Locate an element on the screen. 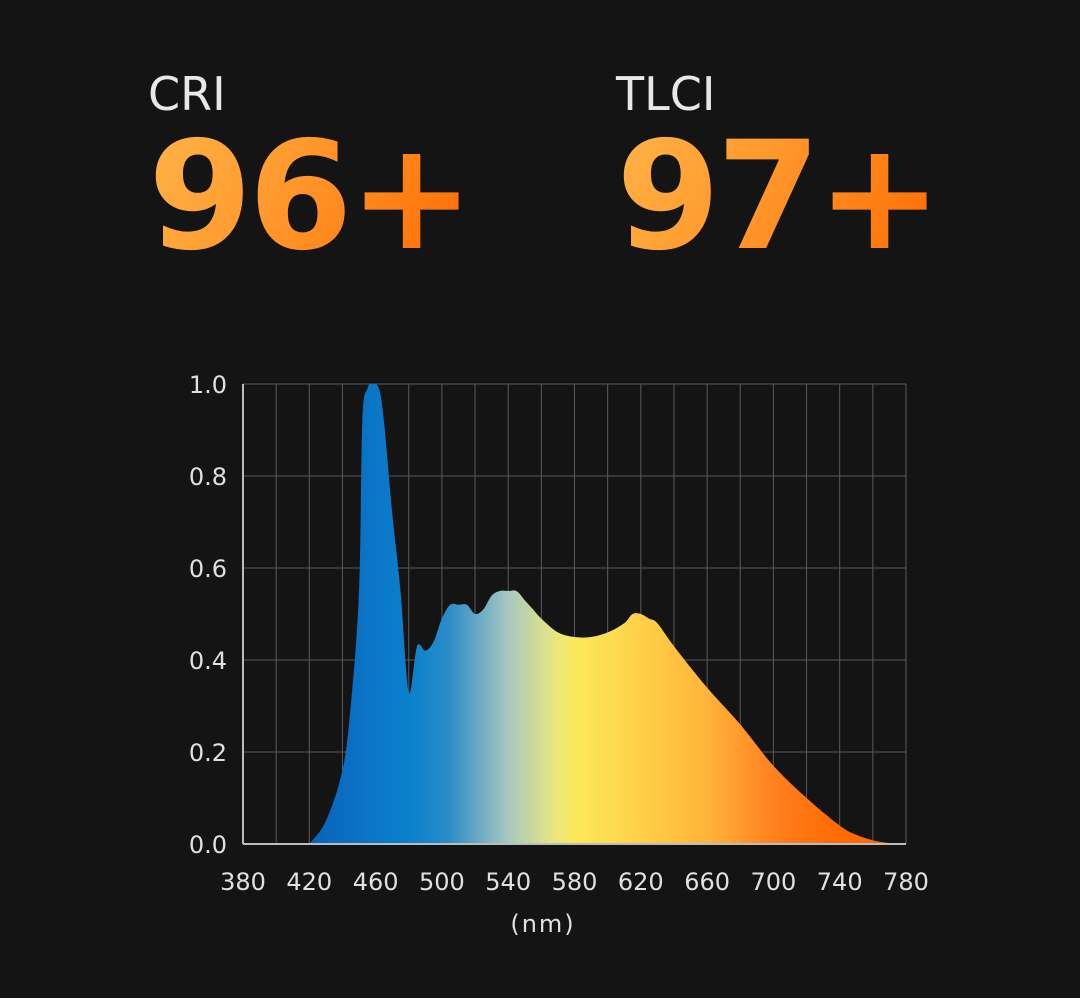 This screenshot has height=998, width=1080. x-axis-label: (nm) is located at coordinates (542, 924).